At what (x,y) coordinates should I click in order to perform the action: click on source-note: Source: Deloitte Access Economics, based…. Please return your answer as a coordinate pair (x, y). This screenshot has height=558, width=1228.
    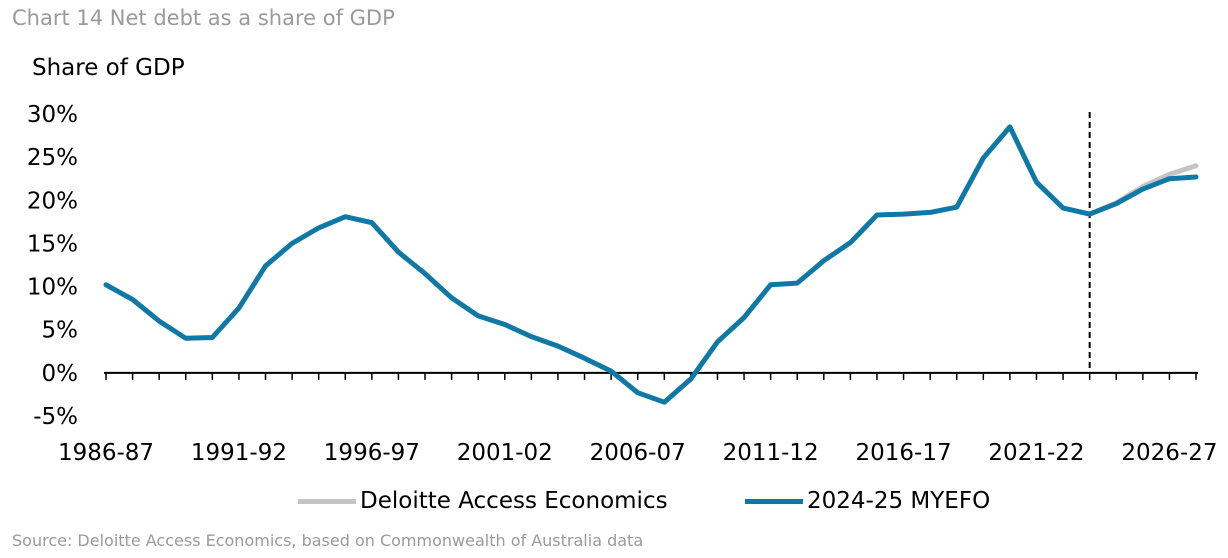
    Looking at the image, I should click on (328, 540).